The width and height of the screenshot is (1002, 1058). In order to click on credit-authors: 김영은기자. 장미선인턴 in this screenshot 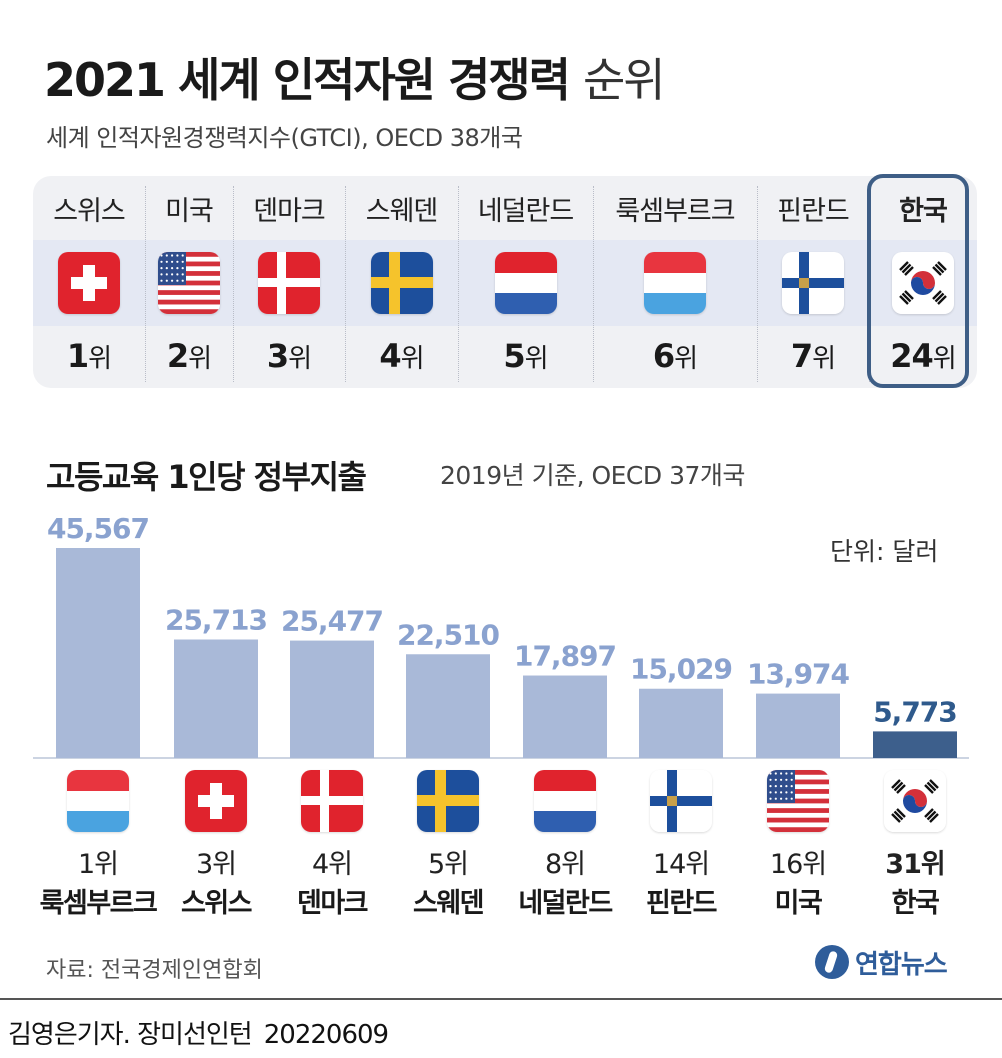, I will do `click(130, 1035)`.